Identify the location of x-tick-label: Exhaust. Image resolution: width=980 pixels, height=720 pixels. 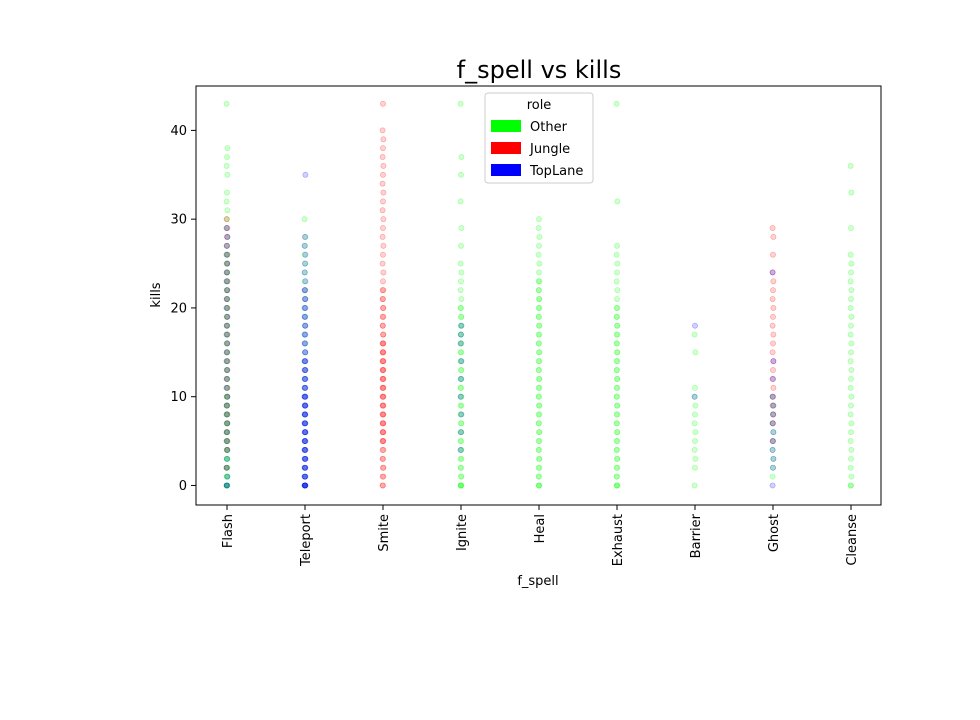
(618, 540).